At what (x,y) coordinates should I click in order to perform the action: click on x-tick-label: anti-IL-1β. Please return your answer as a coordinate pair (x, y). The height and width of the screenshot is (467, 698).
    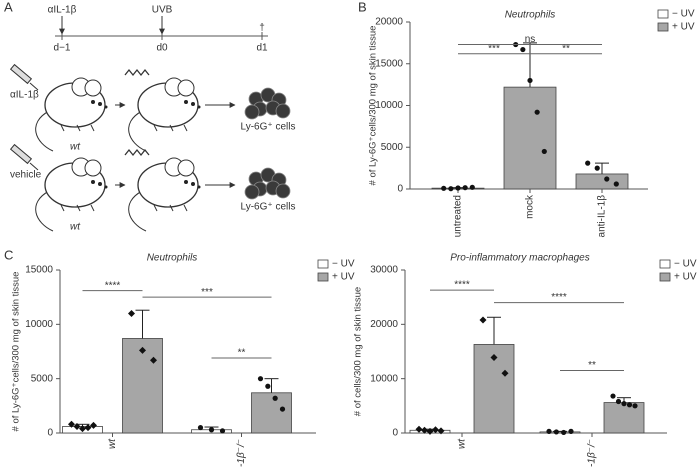
    Looking at the image, I should click on (602, 216).